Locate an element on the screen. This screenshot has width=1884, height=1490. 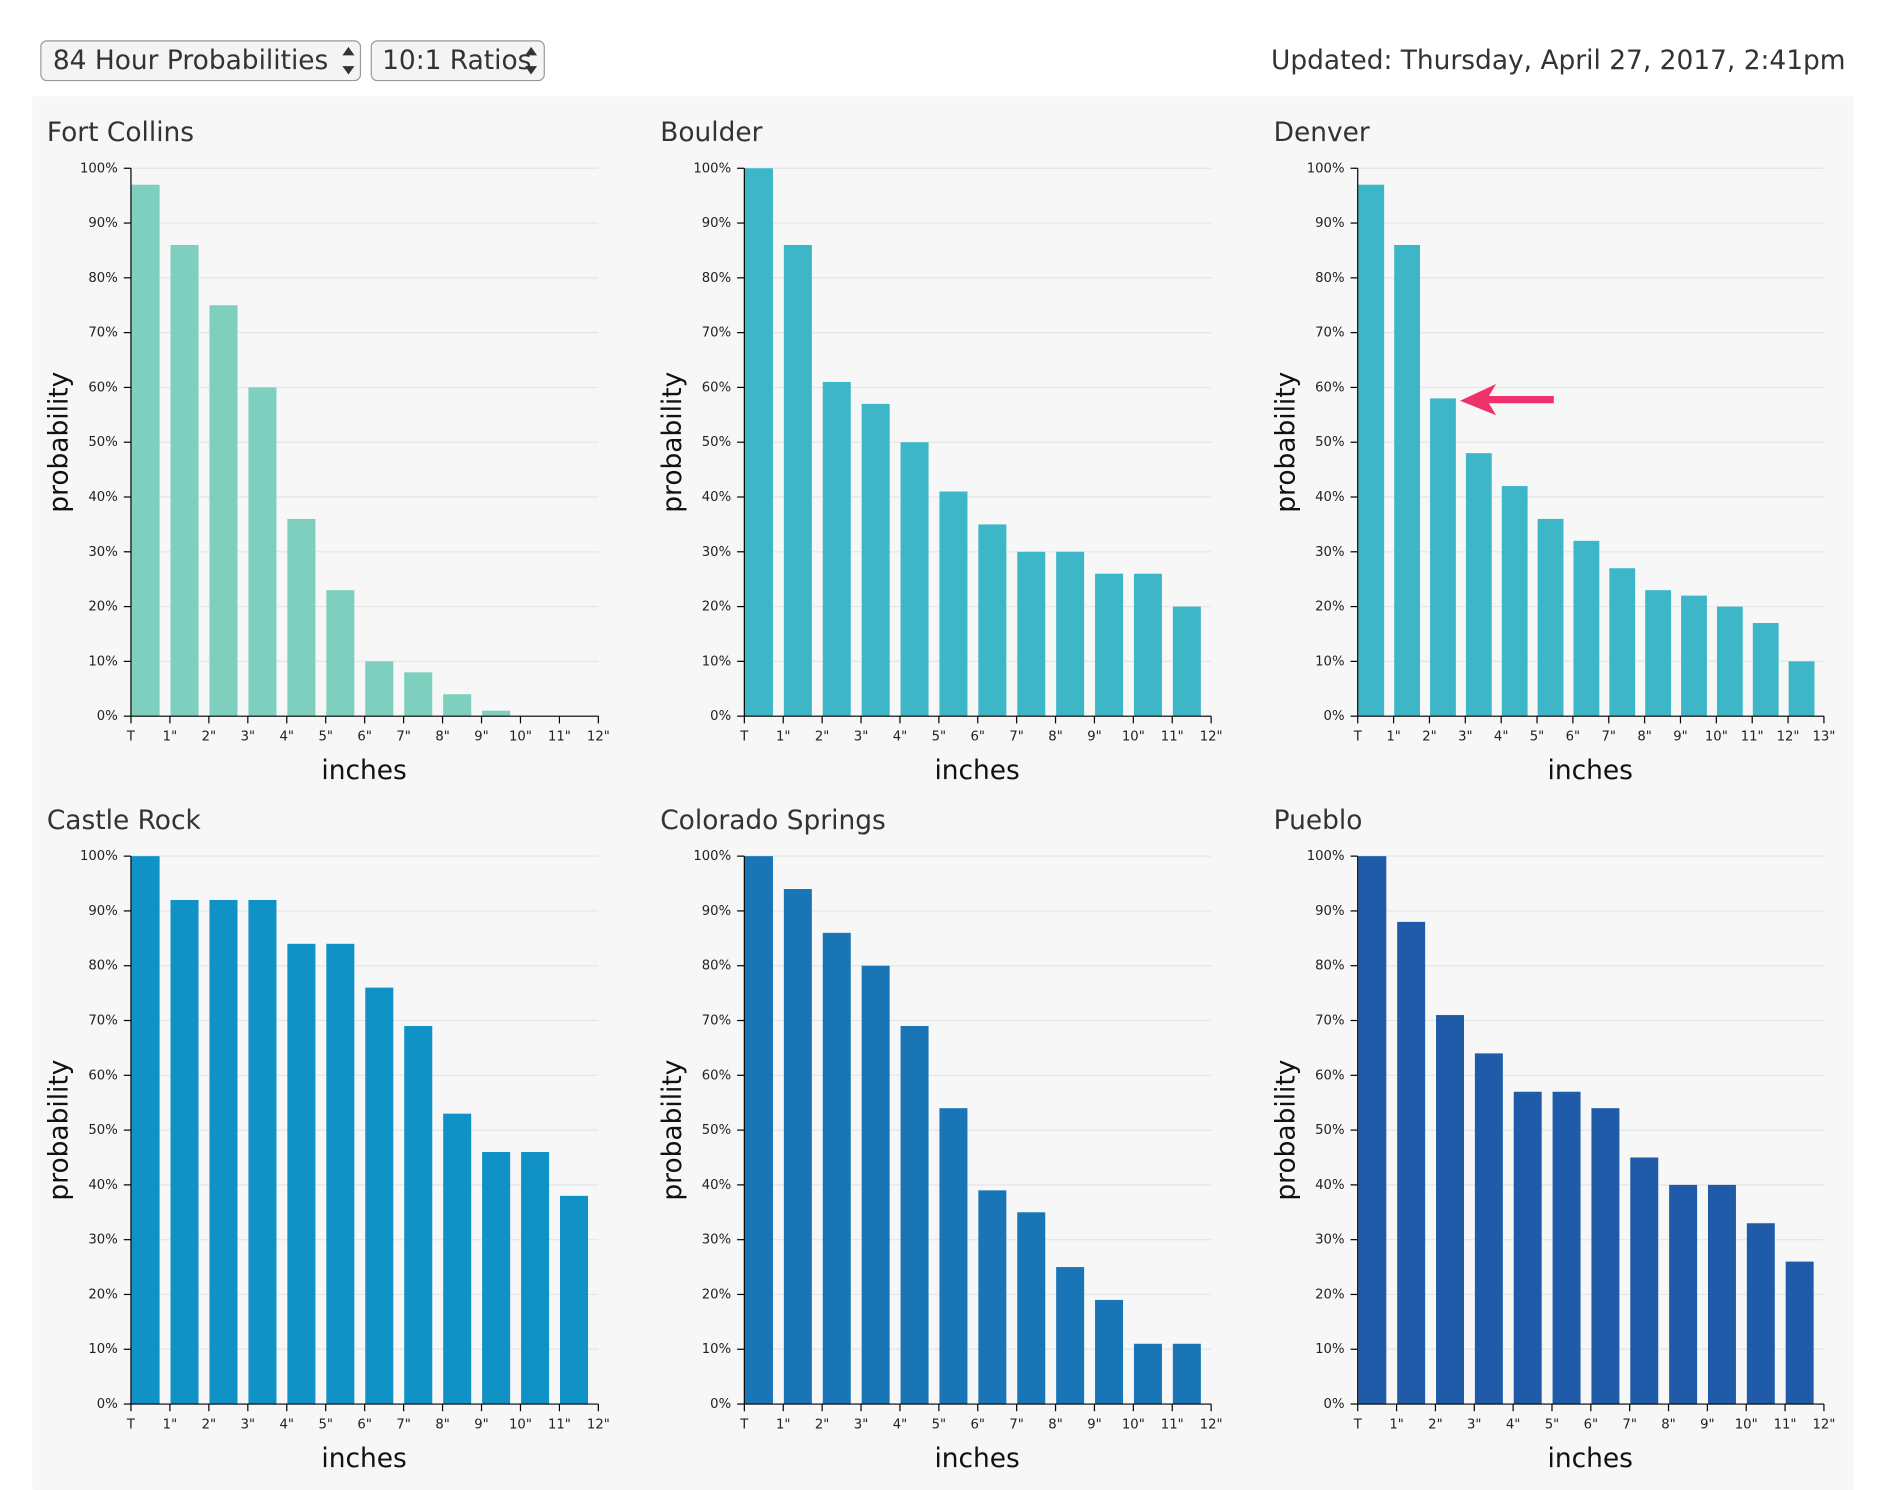
y-tick-label: 60% is located at coordinates (1329, 387).